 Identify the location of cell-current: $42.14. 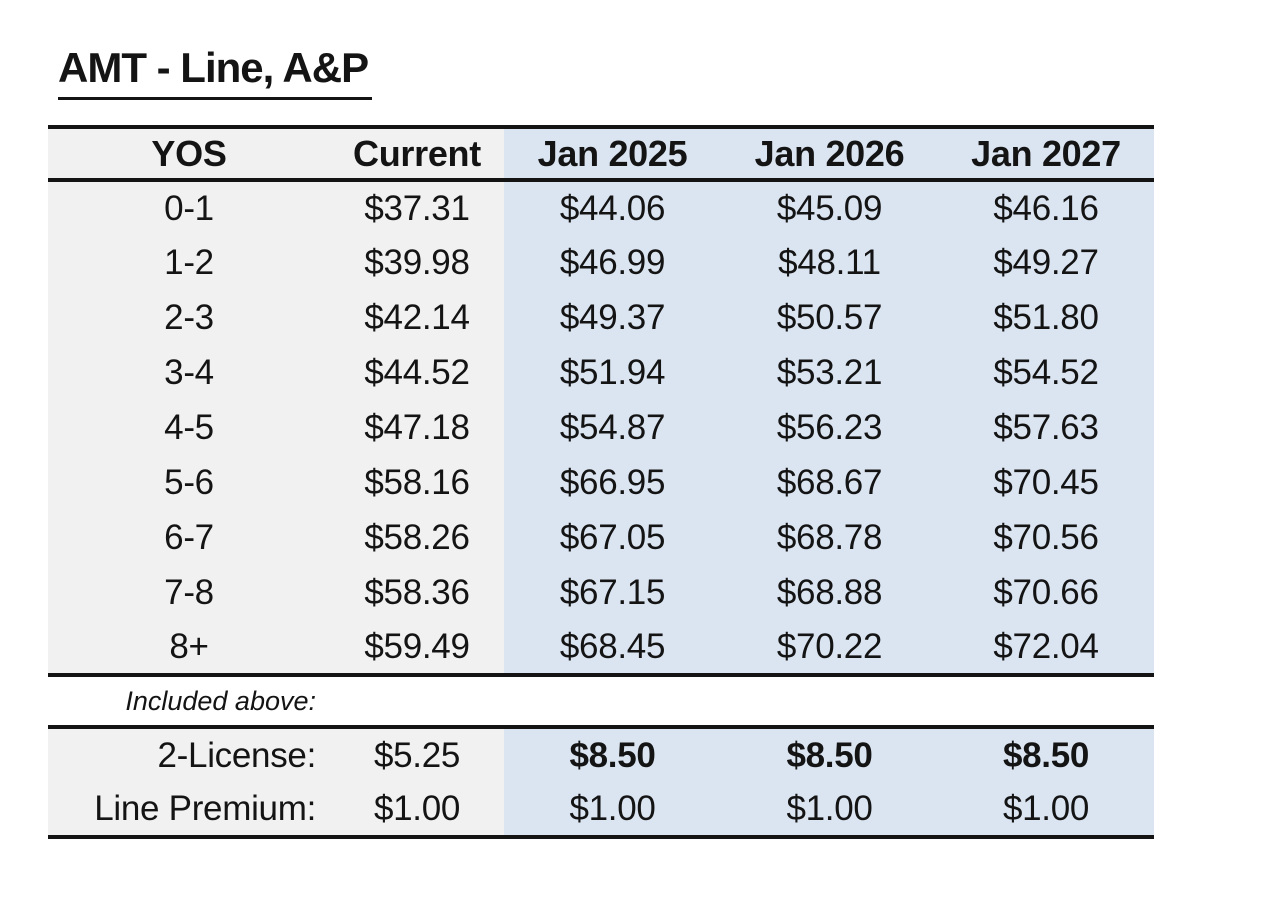
(417, 317).